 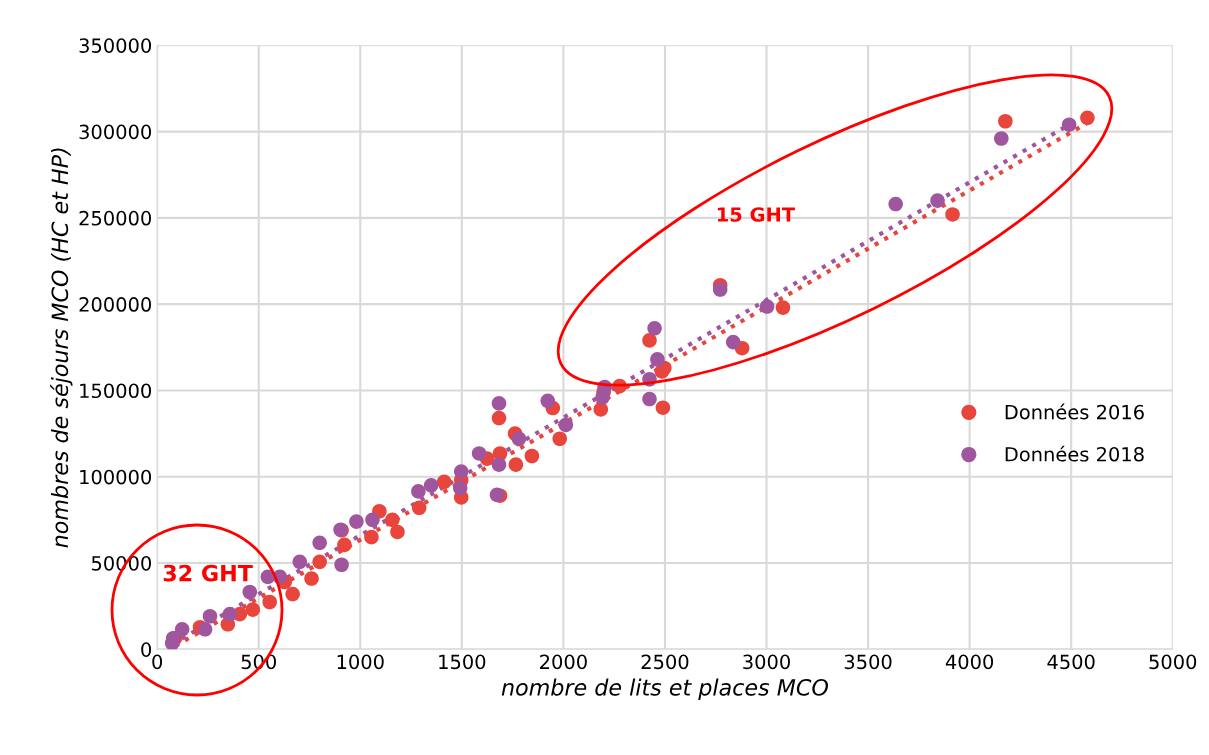 I want to click on y-tick-label: 150000, so click(x=116, y=391).